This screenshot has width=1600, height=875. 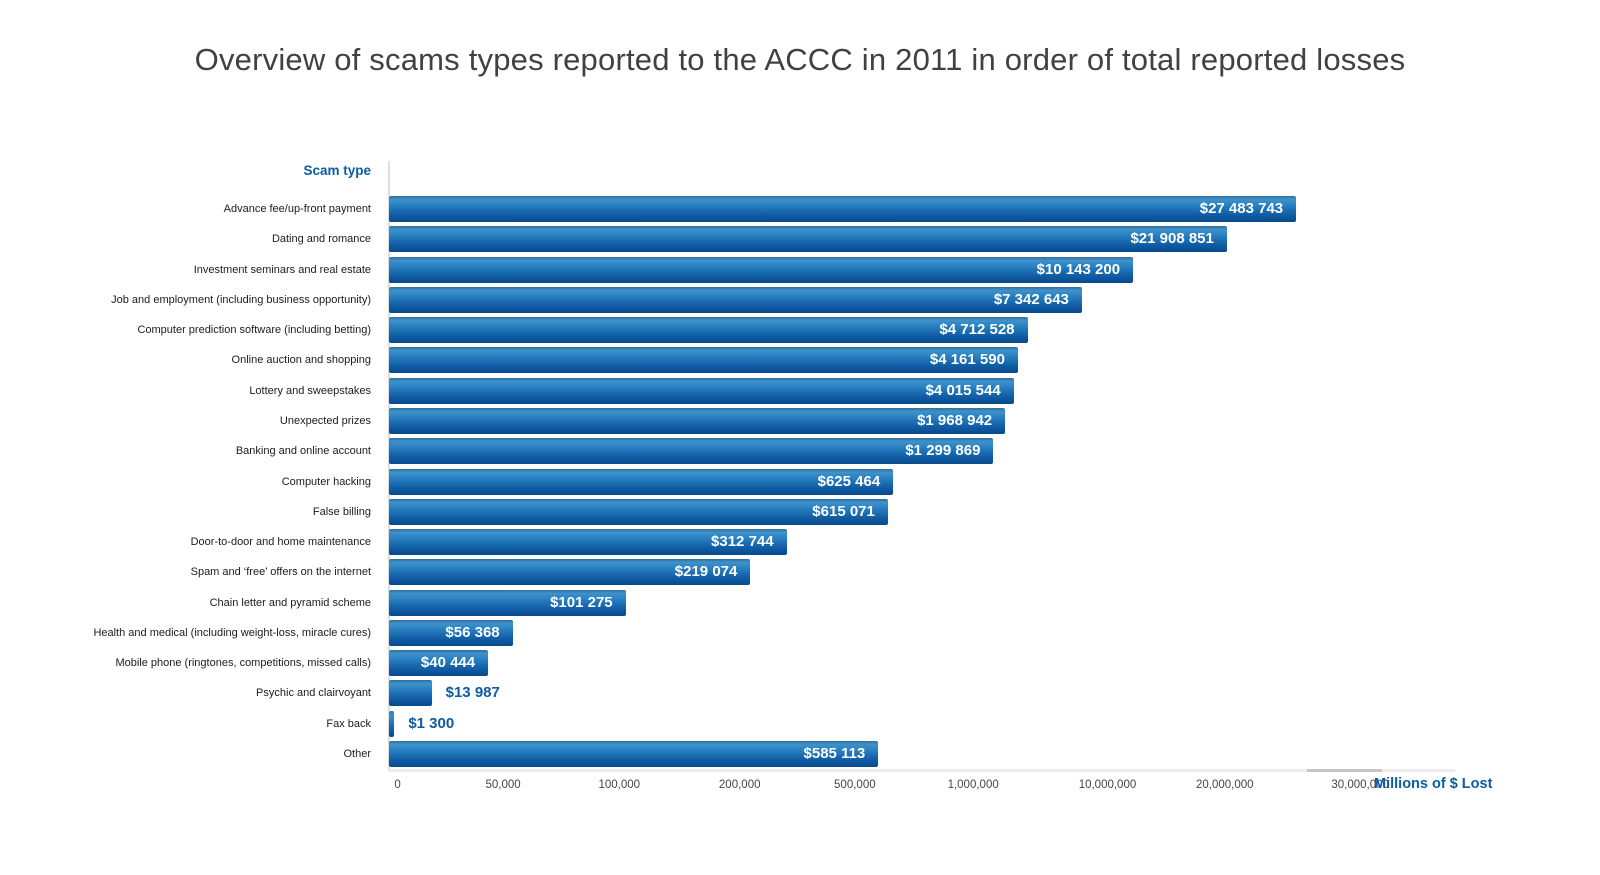 I want to click on bar-3: $10 143 200, so click(x=761, y=270).